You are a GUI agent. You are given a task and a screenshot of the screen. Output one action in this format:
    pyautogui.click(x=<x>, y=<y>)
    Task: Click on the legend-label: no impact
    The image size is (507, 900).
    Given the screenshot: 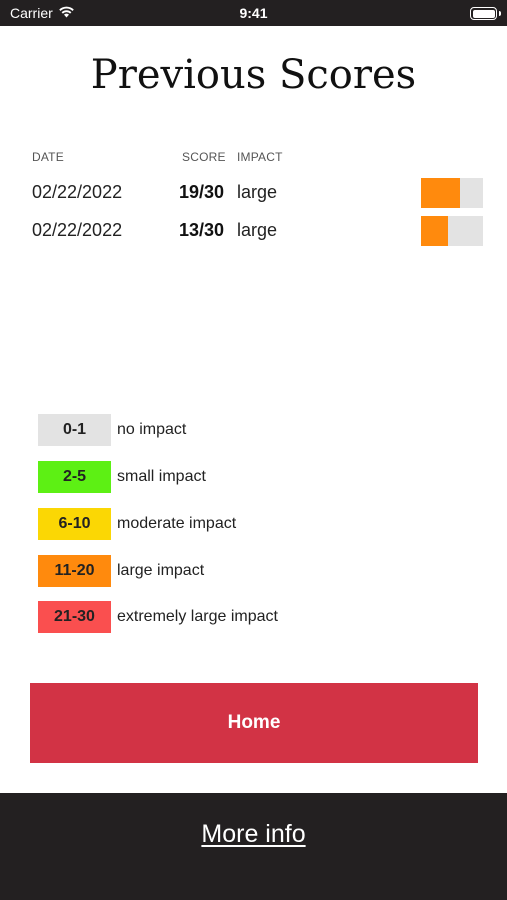 What is the action you would take?
    pyautogui.click(x=152, y=429)
    